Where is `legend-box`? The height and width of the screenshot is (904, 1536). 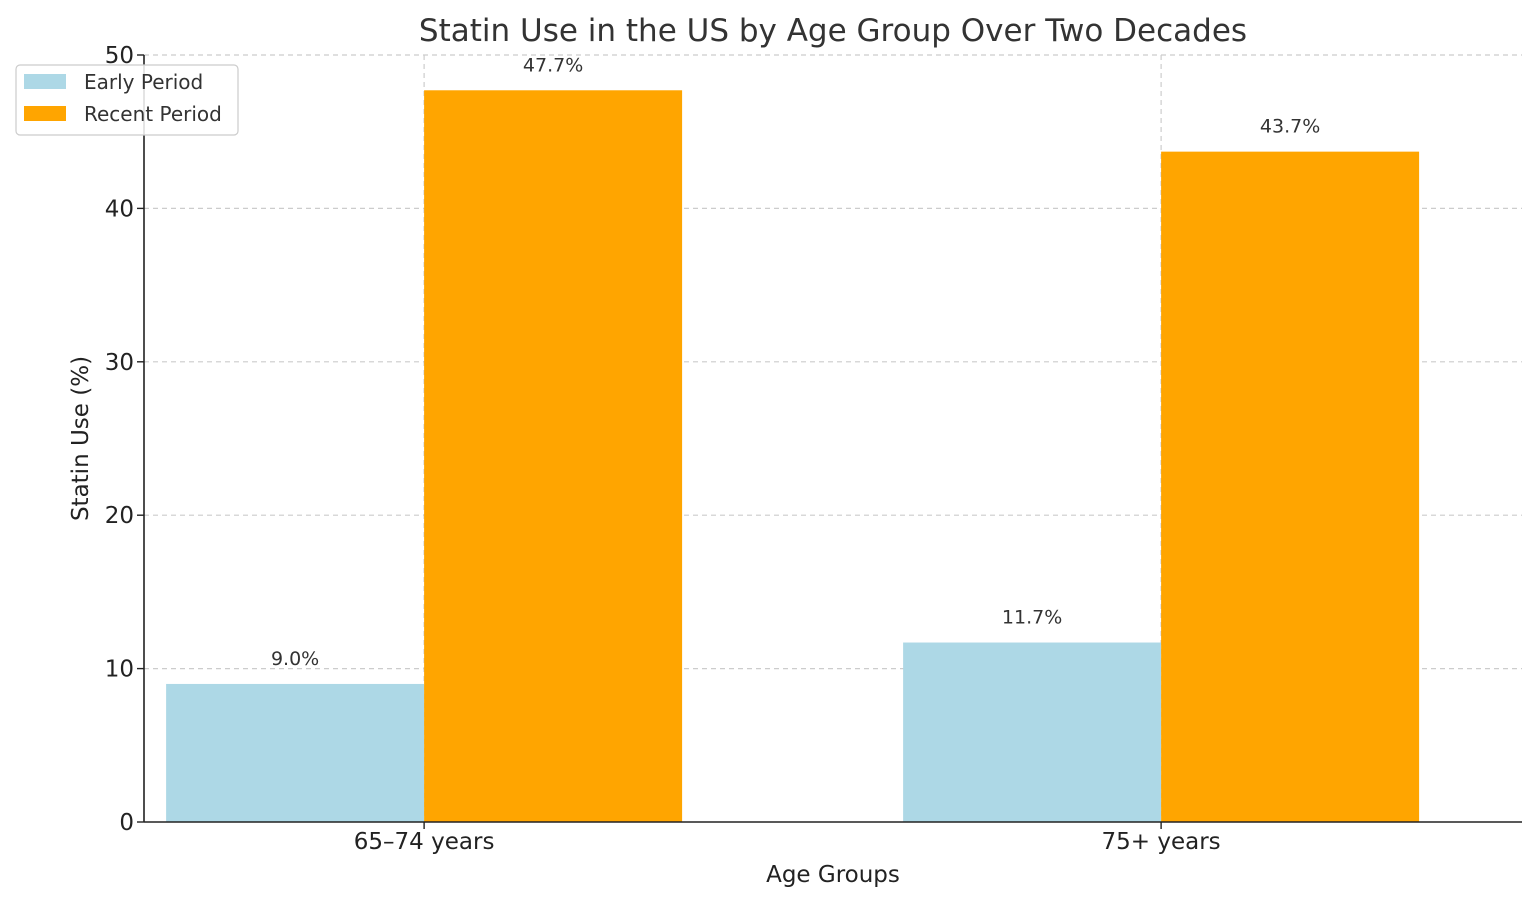 legend-box is located at coordinates (127, 100).